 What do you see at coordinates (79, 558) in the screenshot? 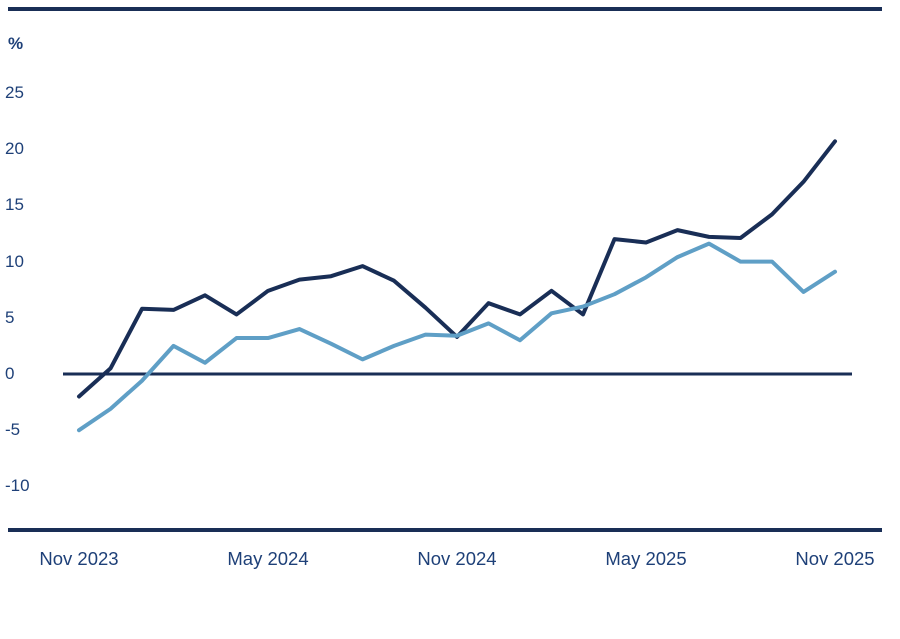
I see `x-tick-label: Nov 2023` at bounding box center [79, 558].